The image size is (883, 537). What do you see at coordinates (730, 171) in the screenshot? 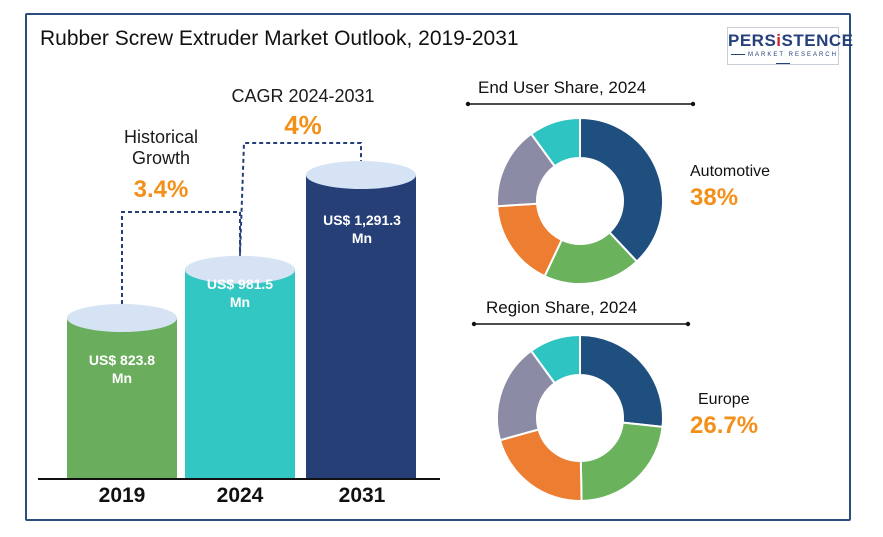
I see `end-user-highlight-name: Automotive` at bounding box center [730, 171].